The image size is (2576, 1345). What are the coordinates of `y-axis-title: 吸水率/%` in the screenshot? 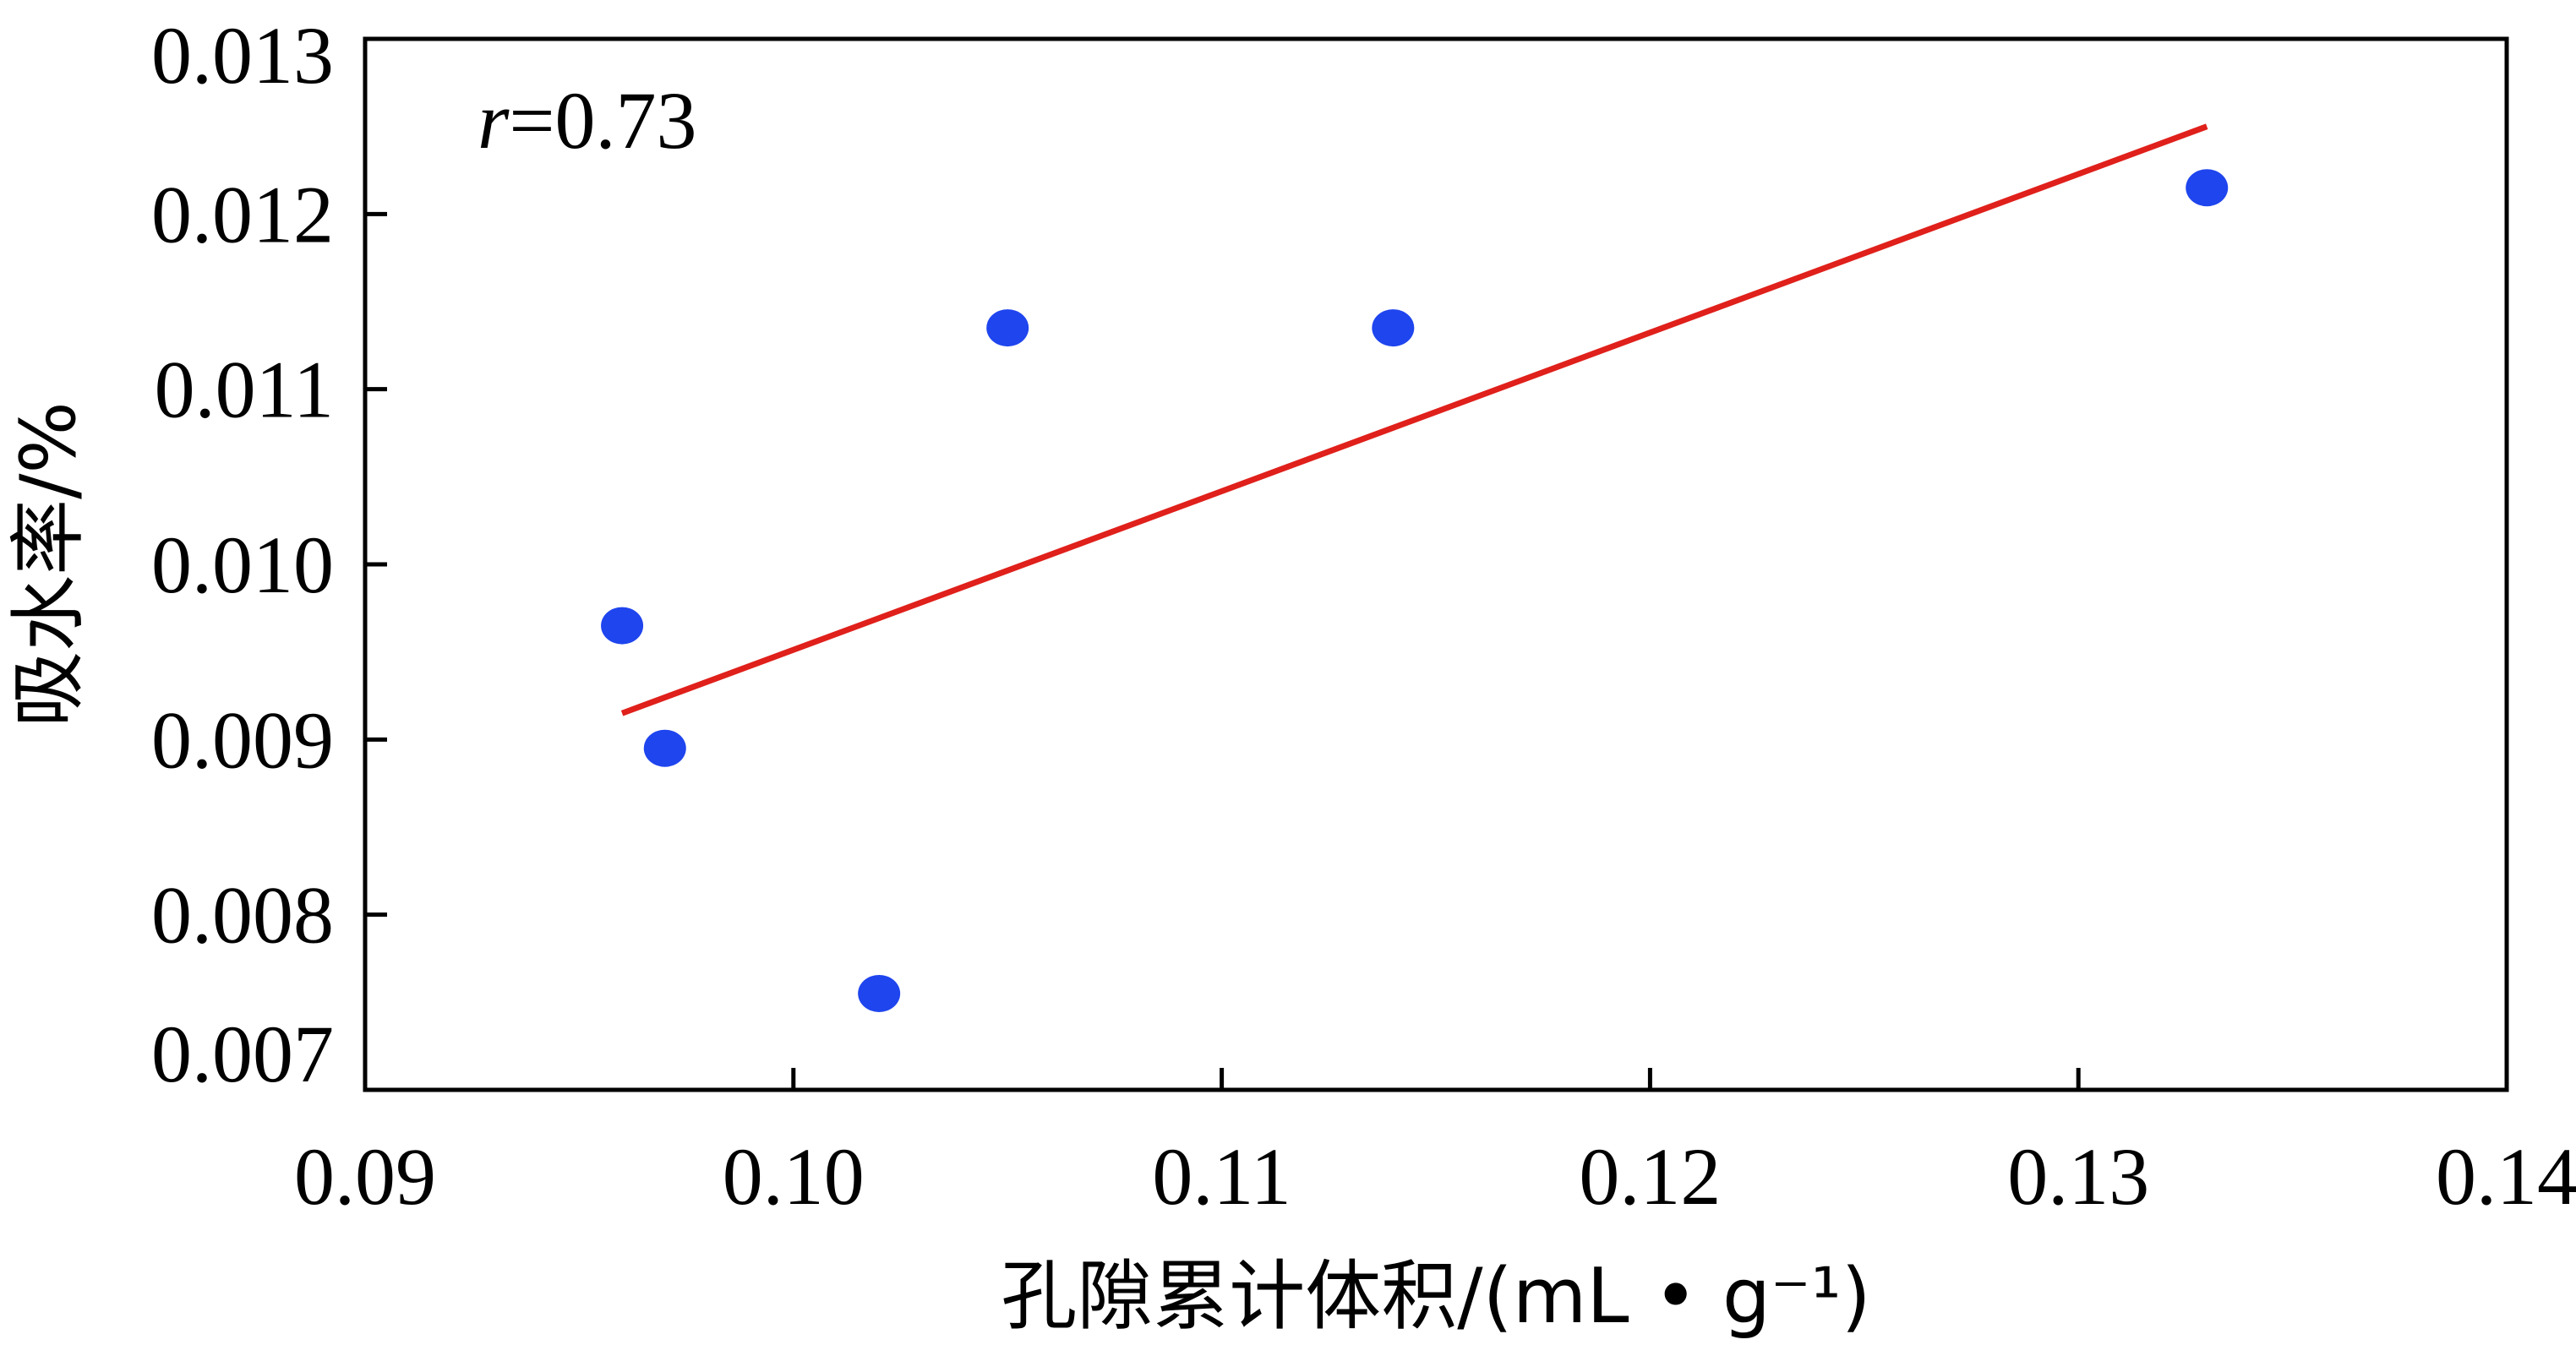 It's located at (48, 564).